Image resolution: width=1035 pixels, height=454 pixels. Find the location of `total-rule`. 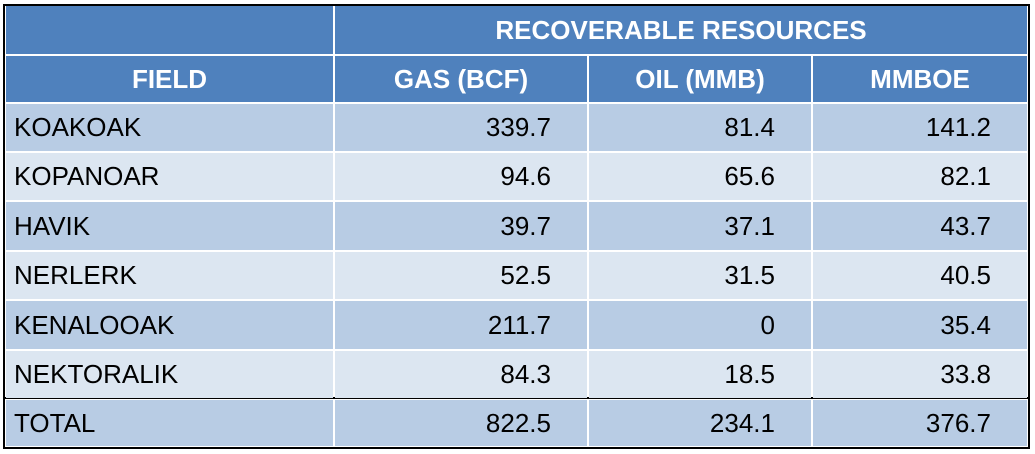

total-rule is located at coordinates (516, 398).